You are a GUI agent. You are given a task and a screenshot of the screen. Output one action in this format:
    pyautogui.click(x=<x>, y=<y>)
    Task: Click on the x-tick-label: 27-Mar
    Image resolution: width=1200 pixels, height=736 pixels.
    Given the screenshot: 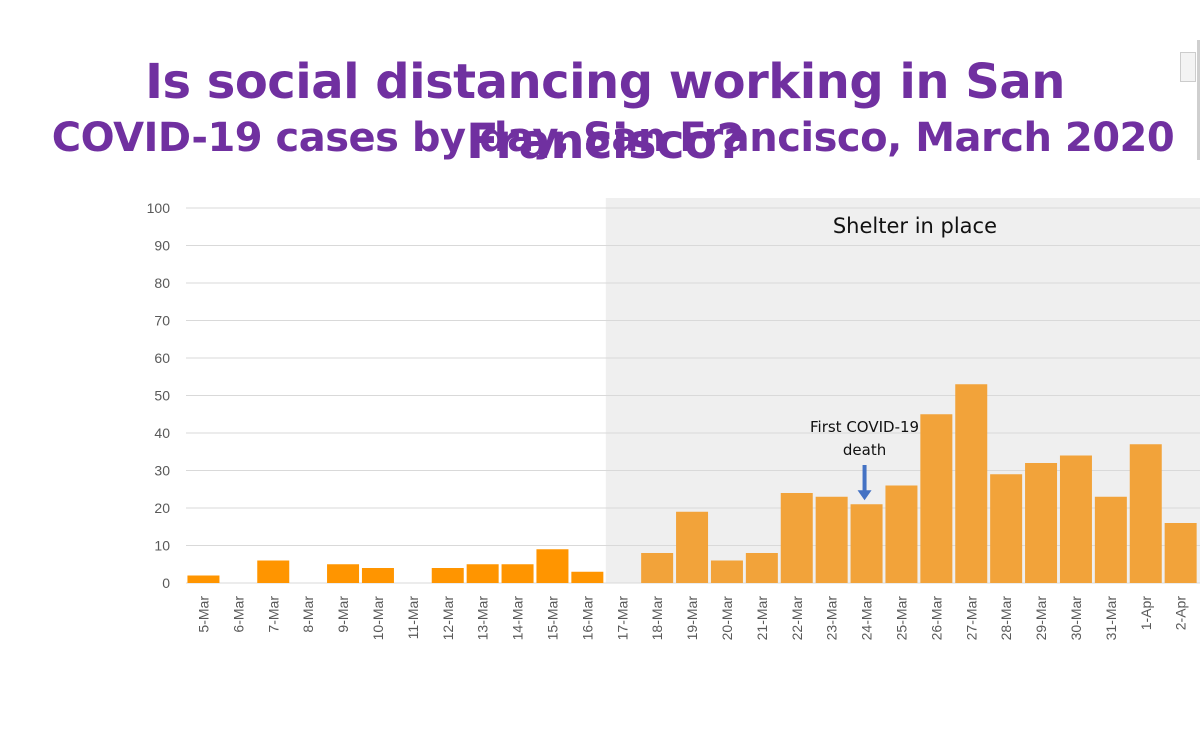 What is the action you would take?
    pyautogui.click(x=971, y=618)
    